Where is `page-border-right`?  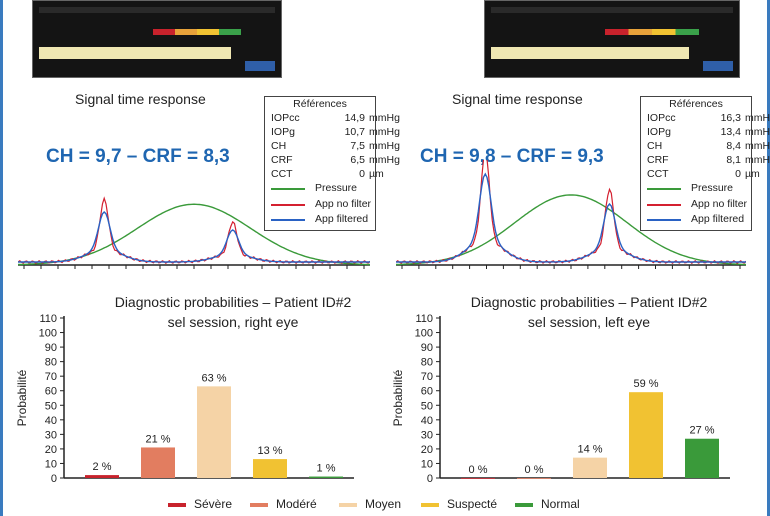 page-border-right is located at coordinates (768, 258).